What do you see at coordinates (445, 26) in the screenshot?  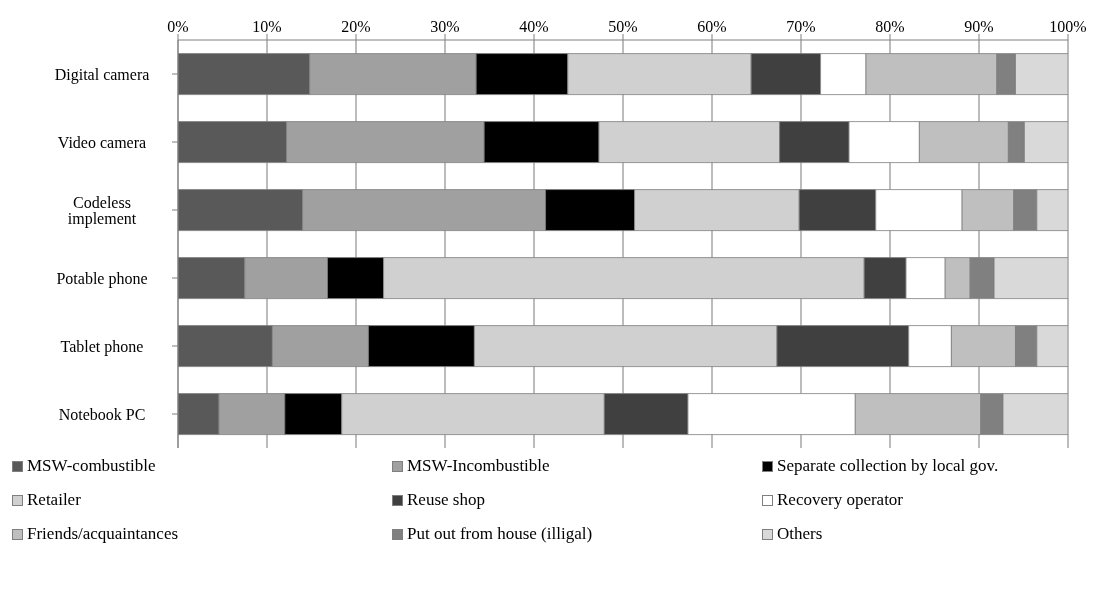 I see `x-tick-label: 30%` at bounding box center [445, 26].